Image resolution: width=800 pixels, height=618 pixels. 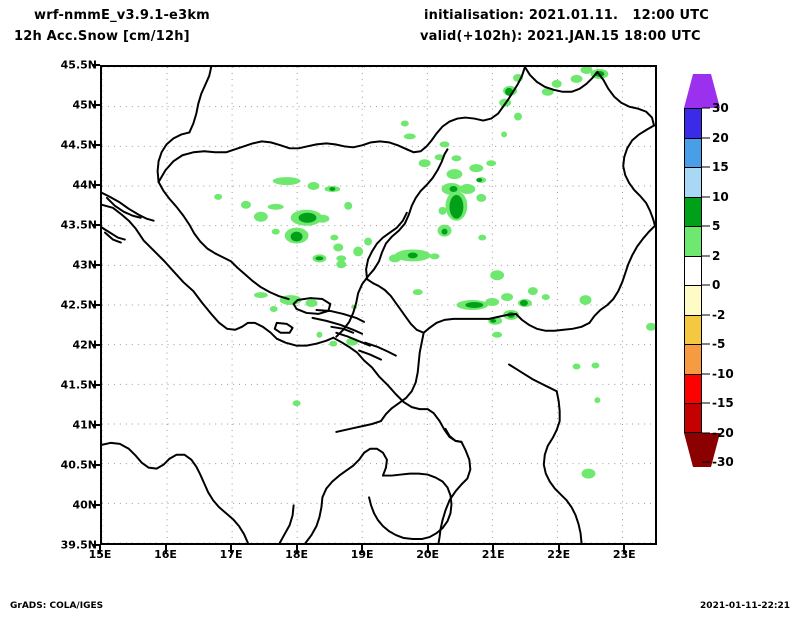 What do you see at coordinates (723, 403) in the screenshot?
I see `colorbar-tick-label: -15` at bounding box center [723, 403].